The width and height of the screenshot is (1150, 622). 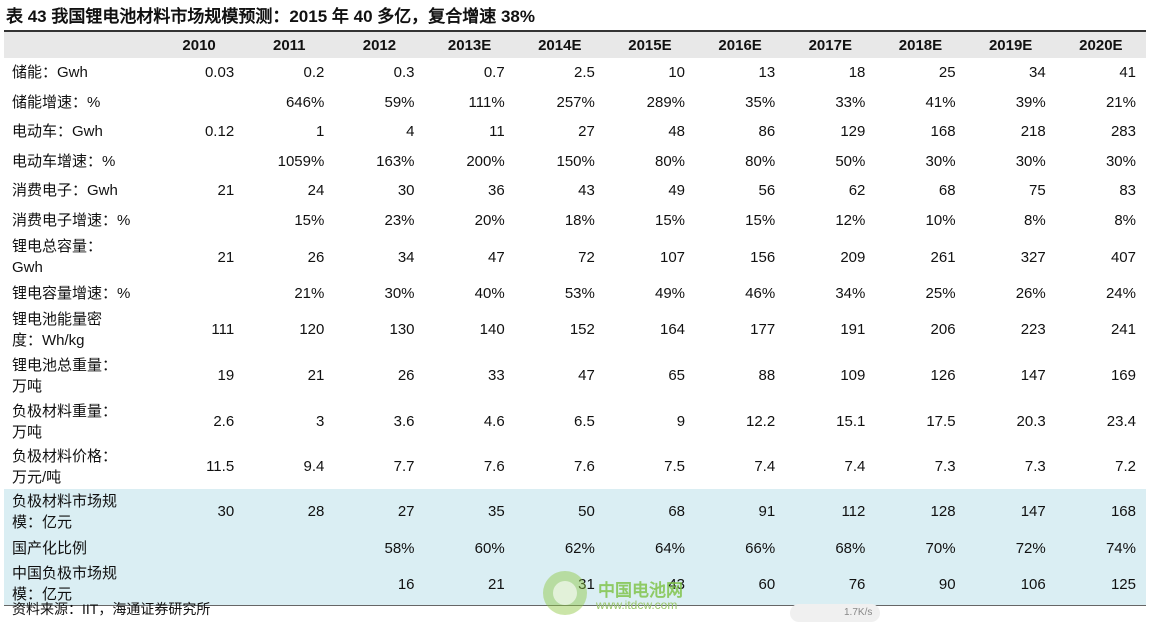 What do you see at coordinates (314, 72) in the screenshot?
I see `table-cell: 0.2` at bounding box center [314, 72].